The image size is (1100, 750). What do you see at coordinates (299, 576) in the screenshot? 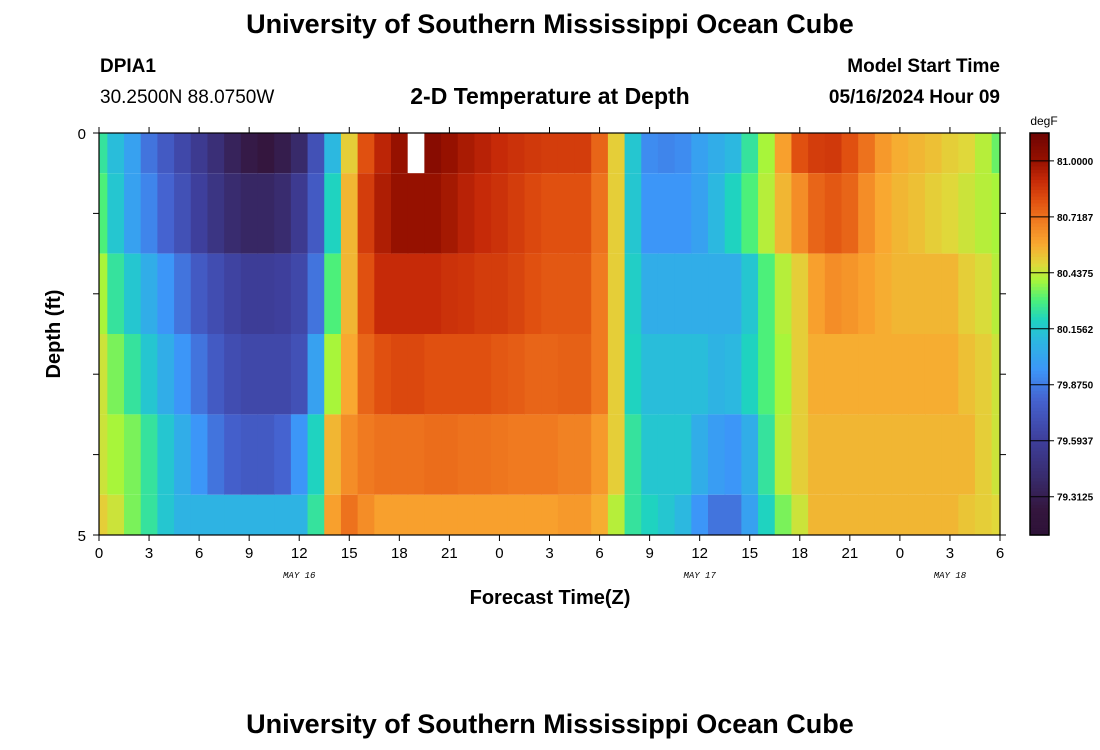
I see `date-label: MAY 16` at bounding box center [299, 576].